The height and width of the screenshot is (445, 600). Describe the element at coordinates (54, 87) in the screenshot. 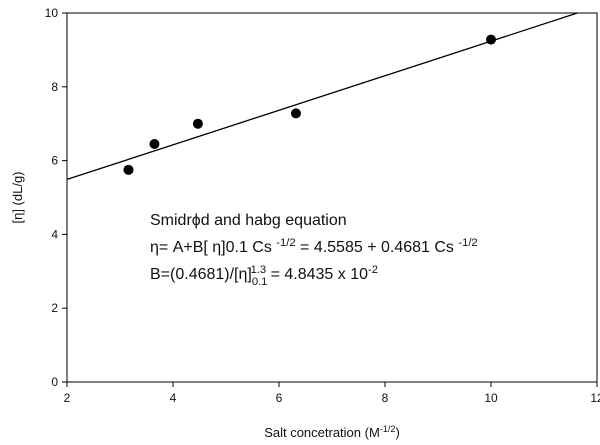

I see `y-tick-label: 8` at that location.